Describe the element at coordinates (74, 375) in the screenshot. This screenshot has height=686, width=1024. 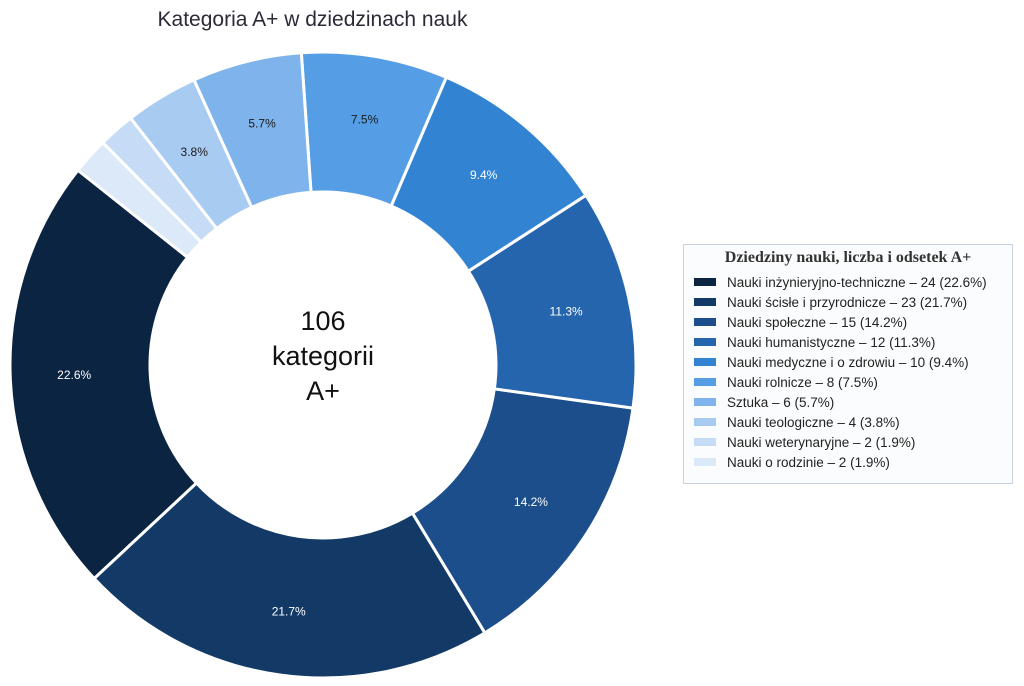
I see `slice-percent-label: 22.6%` at that location.